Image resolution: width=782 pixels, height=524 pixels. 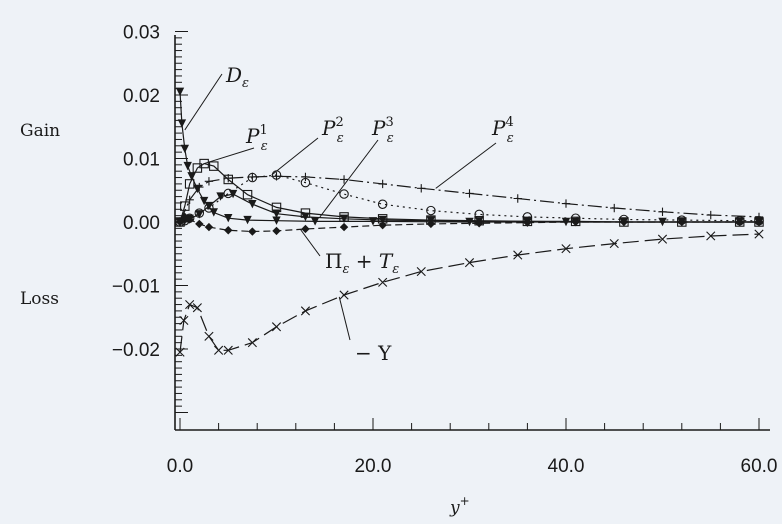 I want to click on y-tick-label: 0.01, so click(x=141, y=160).